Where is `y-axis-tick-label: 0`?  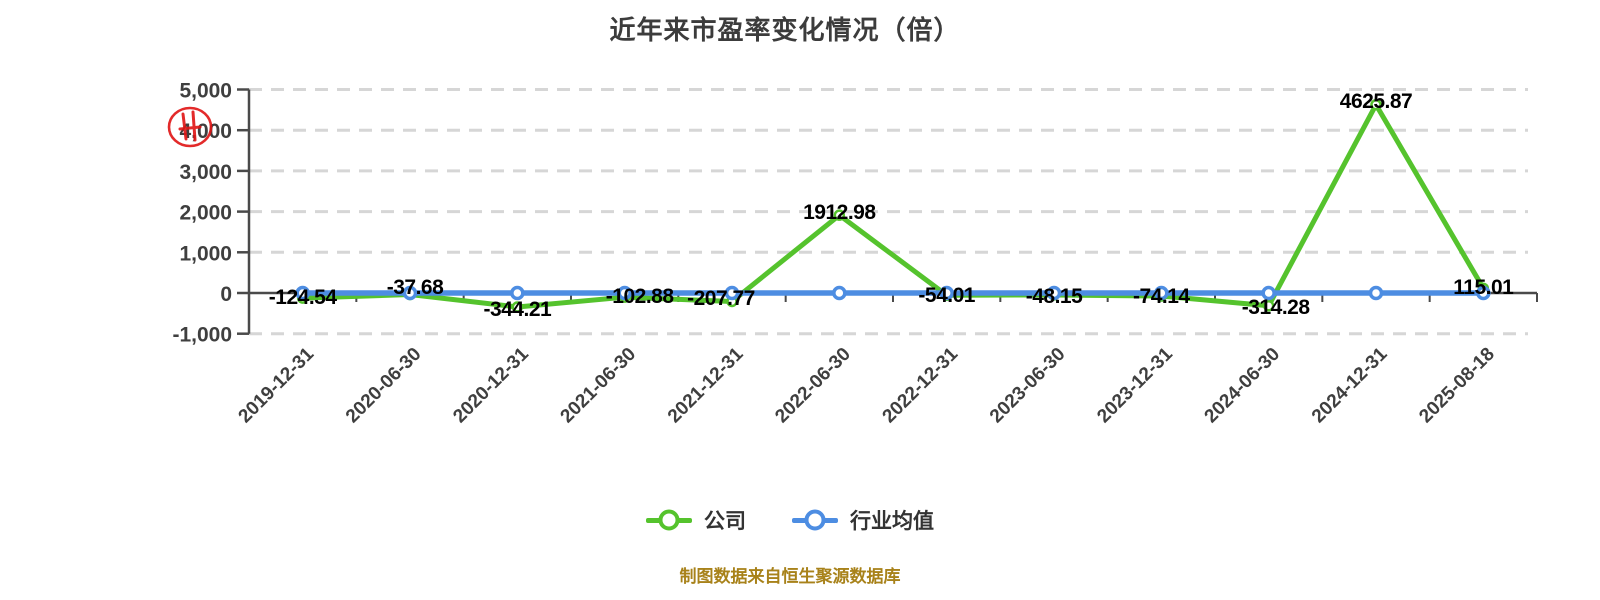
y-axis-tick-label: 0 is located at coordinates (226, 294).